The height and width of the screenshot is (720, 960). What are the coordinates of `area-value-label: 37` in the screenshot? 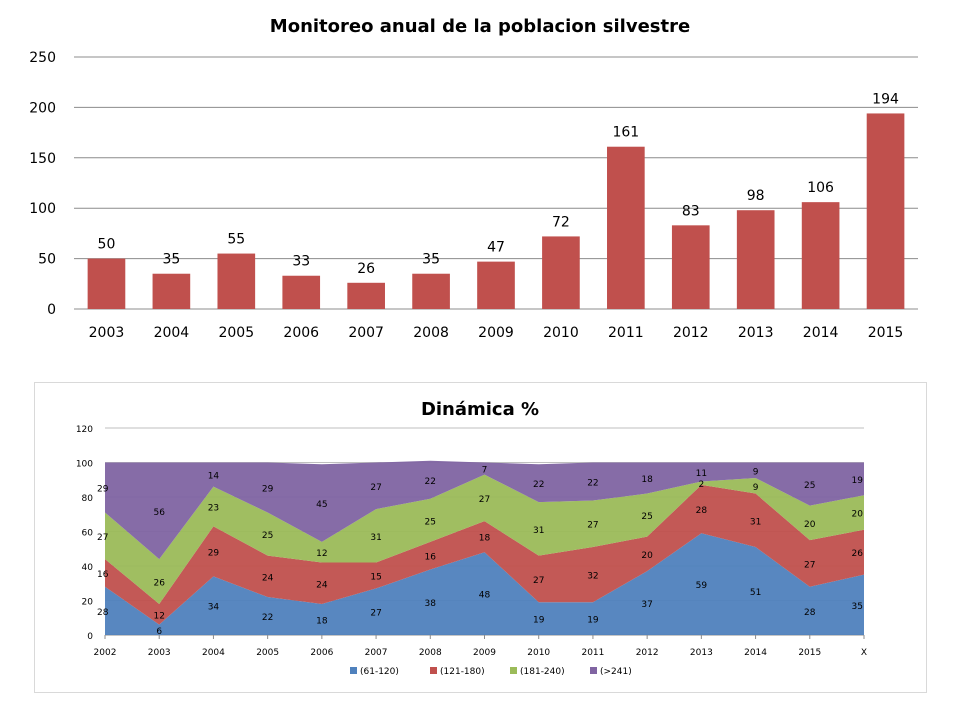 It's located at (646, 605).